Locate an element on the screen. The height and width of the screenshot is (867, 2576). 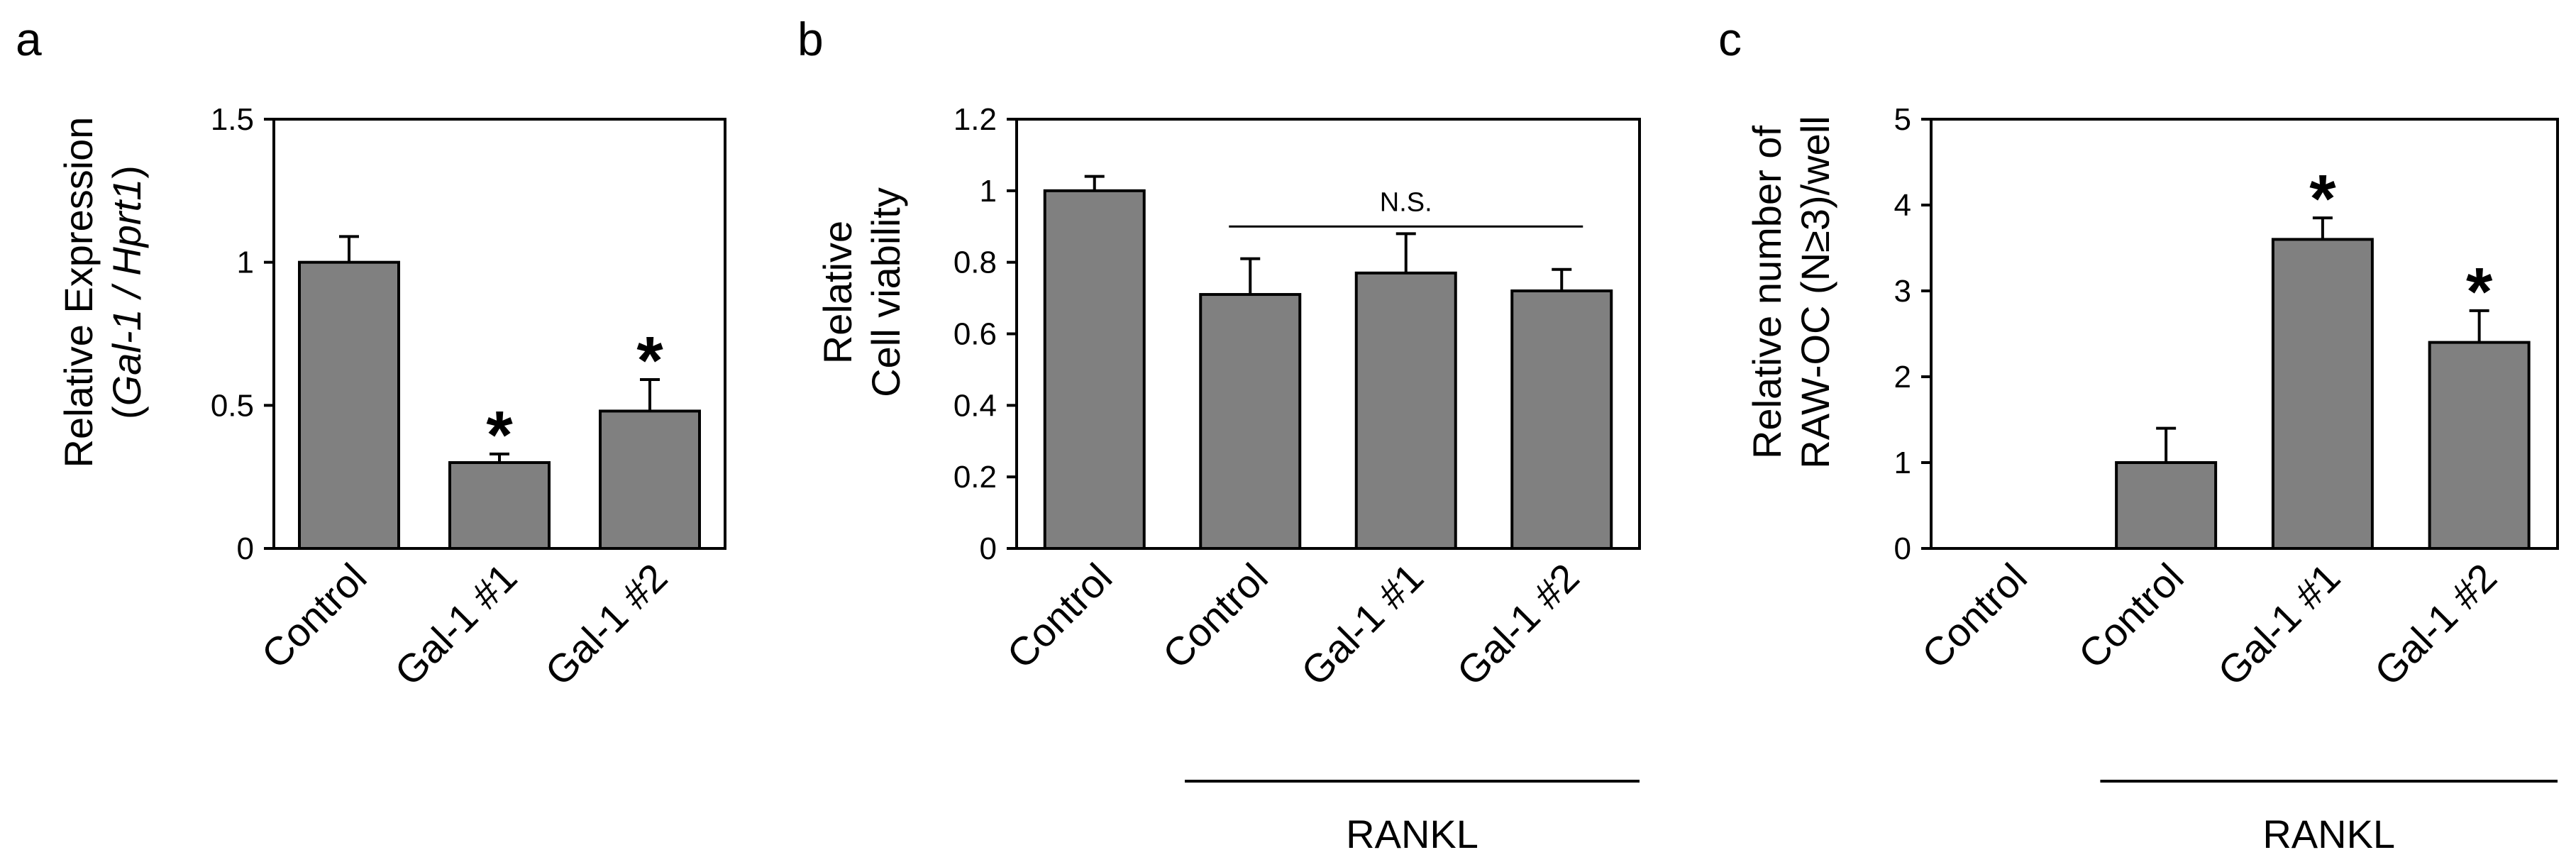
panel-a-y-tick-label: 0.5 is located at coordinates (232, 405).